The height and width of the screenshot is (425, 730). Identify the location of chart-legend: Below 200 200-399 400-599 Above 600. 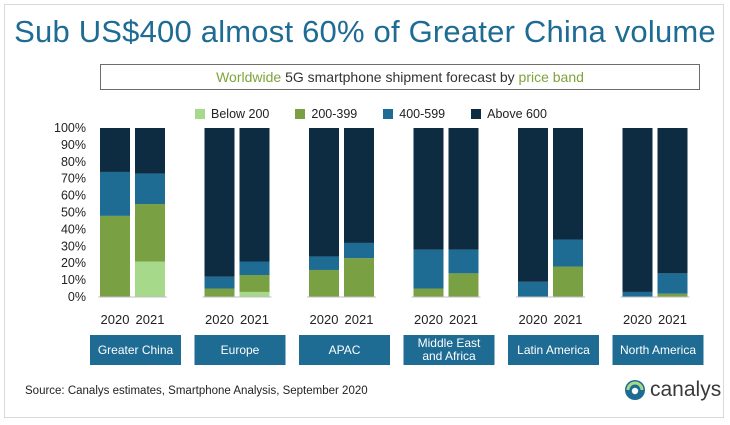
(384, 114).